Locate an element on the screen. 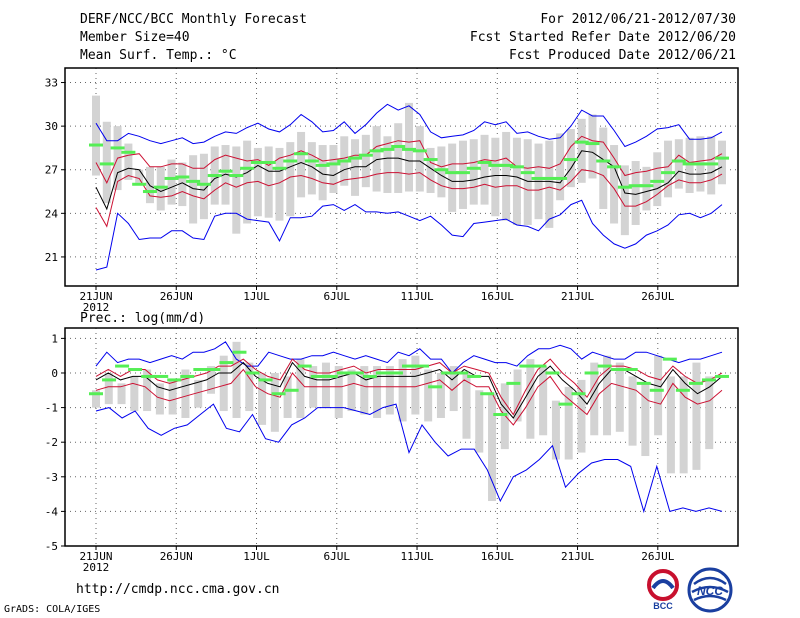 The width and height of the screenshot is (800, 618). chart-title: DERF/NCC/BCC Monthly Forecast is located at coordinates (193, 19).